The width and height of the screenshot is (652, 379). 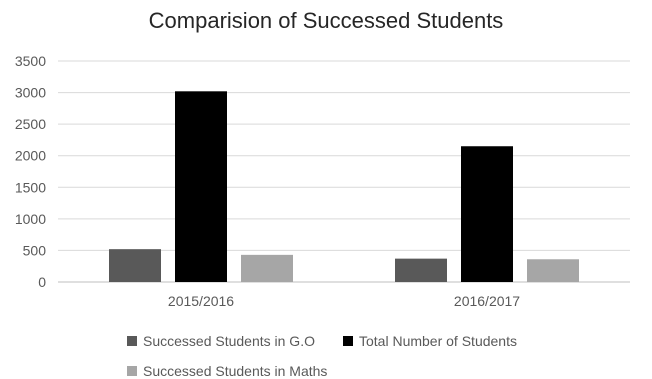 What do you see at coordinates (326, 20) in the screenshot?
I see `chart-title: Comparision of Successed Students` at bounding box center [326, 20].